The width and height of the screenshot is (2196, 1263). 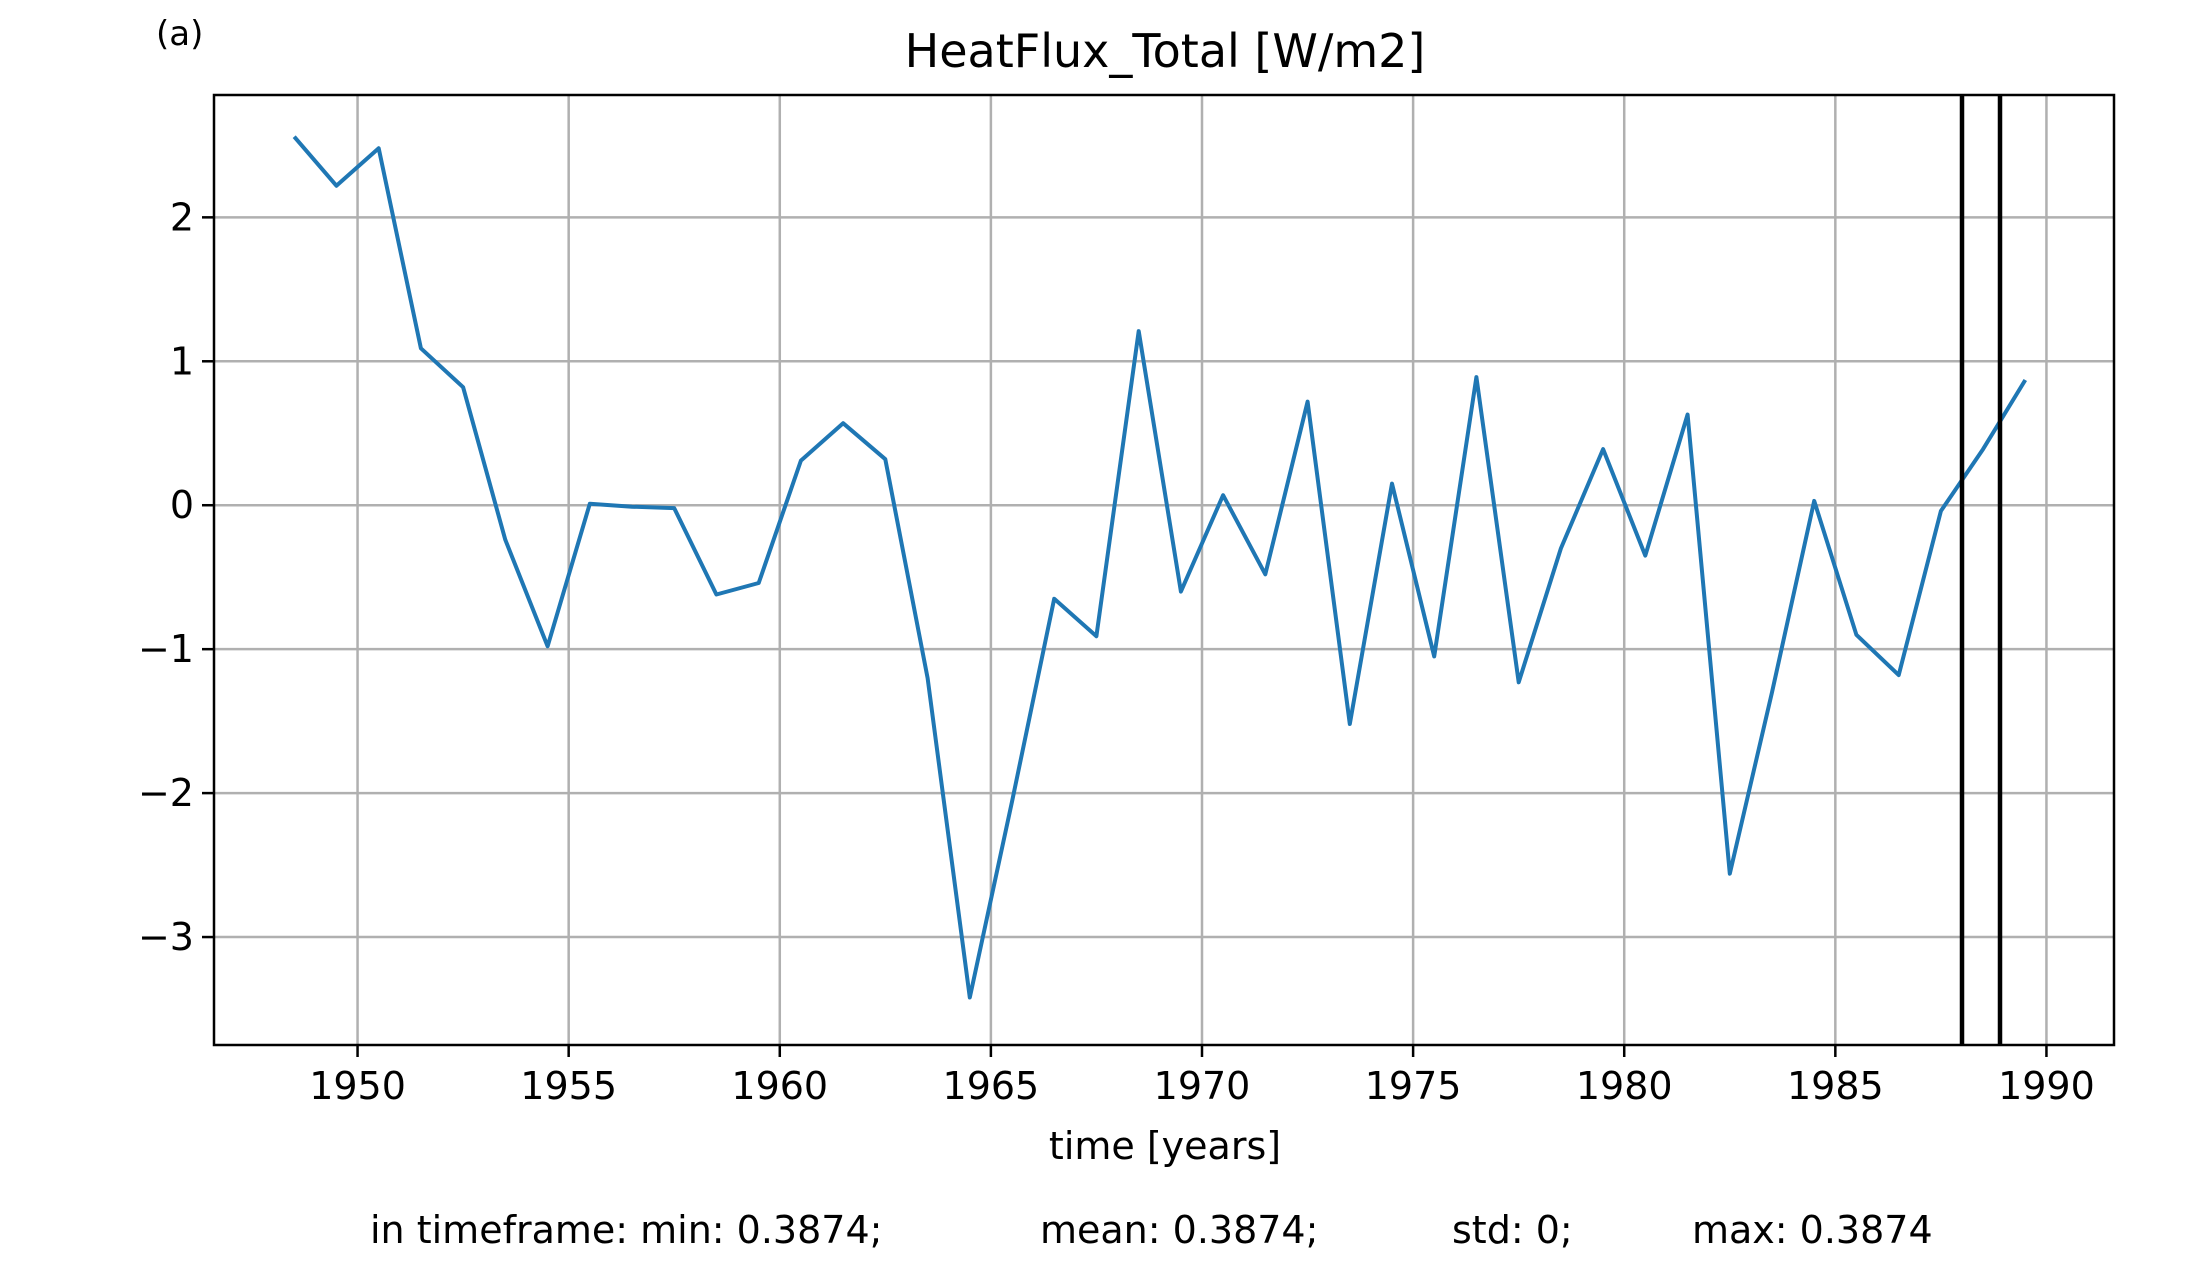 I want to click on y-tick-label-5: 2, so click(x=182, y=217).